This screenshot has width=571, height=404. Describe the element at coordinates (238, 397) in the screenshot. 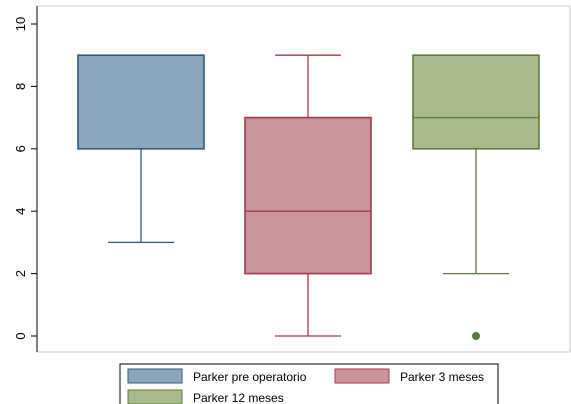

I see `legend-label-12-meses: Parker 12 meses` at that location.